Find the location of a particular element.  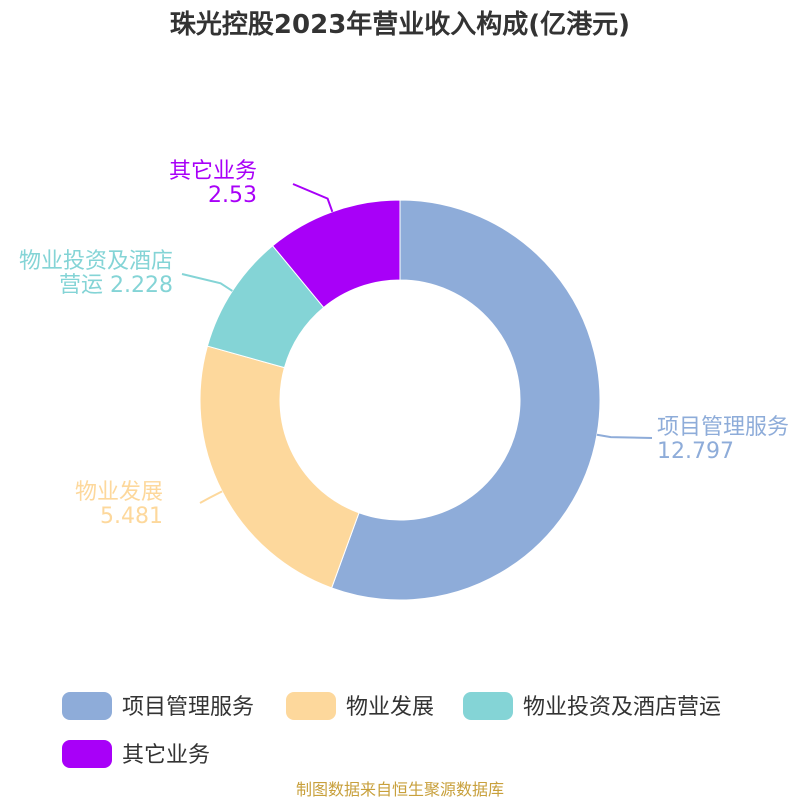

data-label-0-line-1: 12.797 is located at coordinates (695, 451).